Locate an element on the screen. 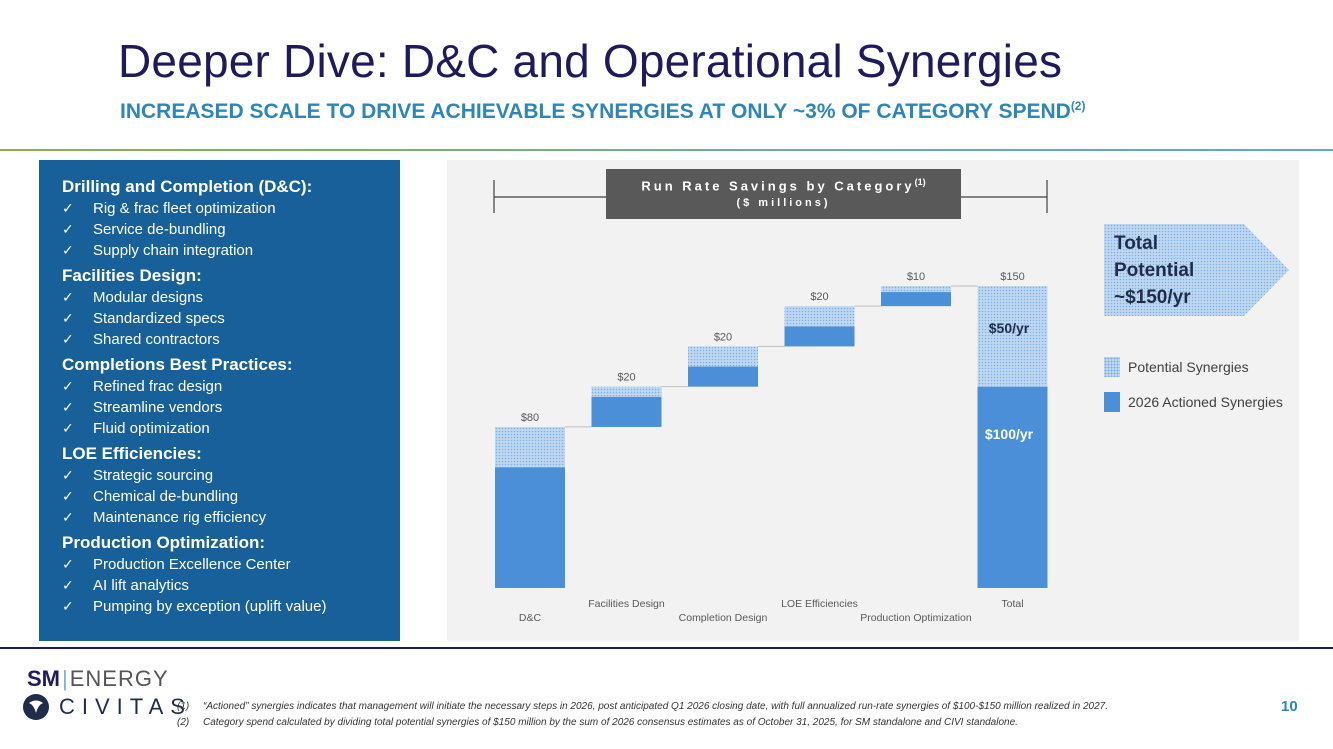 Image resolution: width=1333 pixels, height=749 pixels. chart-title: Run Rate Savings by Category(1) is located at coordinates (783, 185).